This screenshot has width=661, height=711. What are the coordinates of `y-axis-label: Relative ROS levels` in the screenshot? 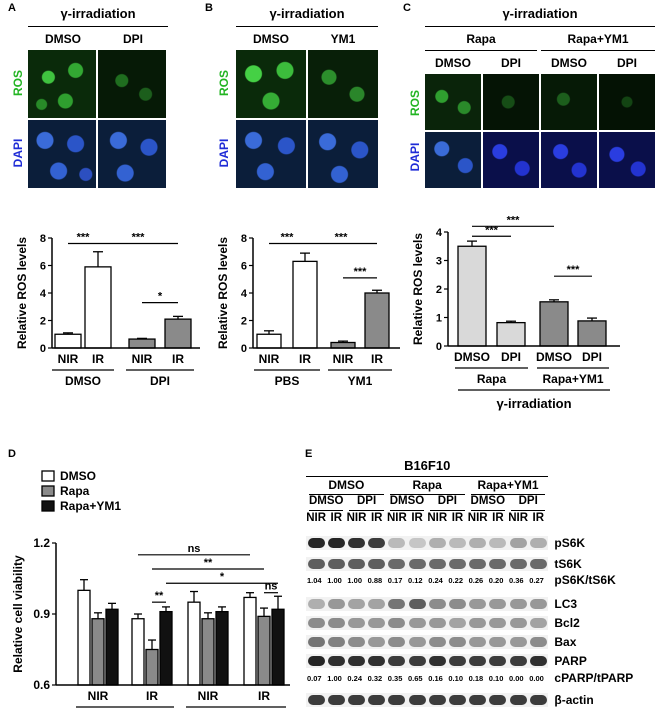 It's located at (418, 289).